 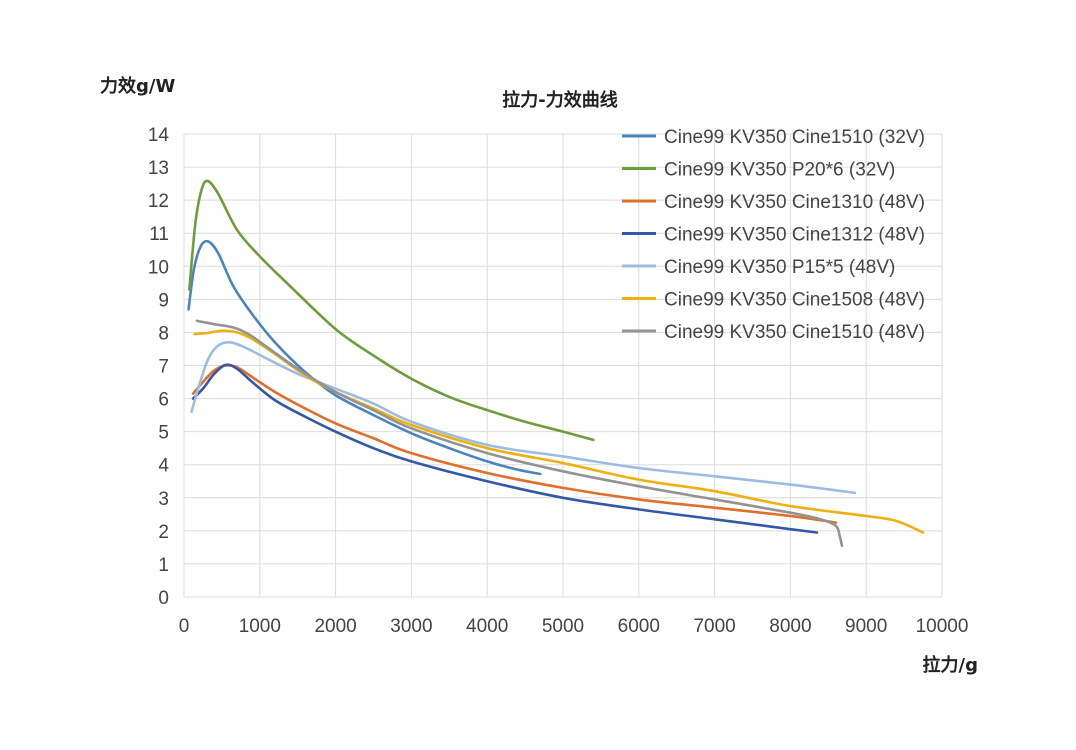 What do you see at coordinates (714, 626) in the screenshot?
I see `x-tick-label: 7000` at bounding box center [714, 626].